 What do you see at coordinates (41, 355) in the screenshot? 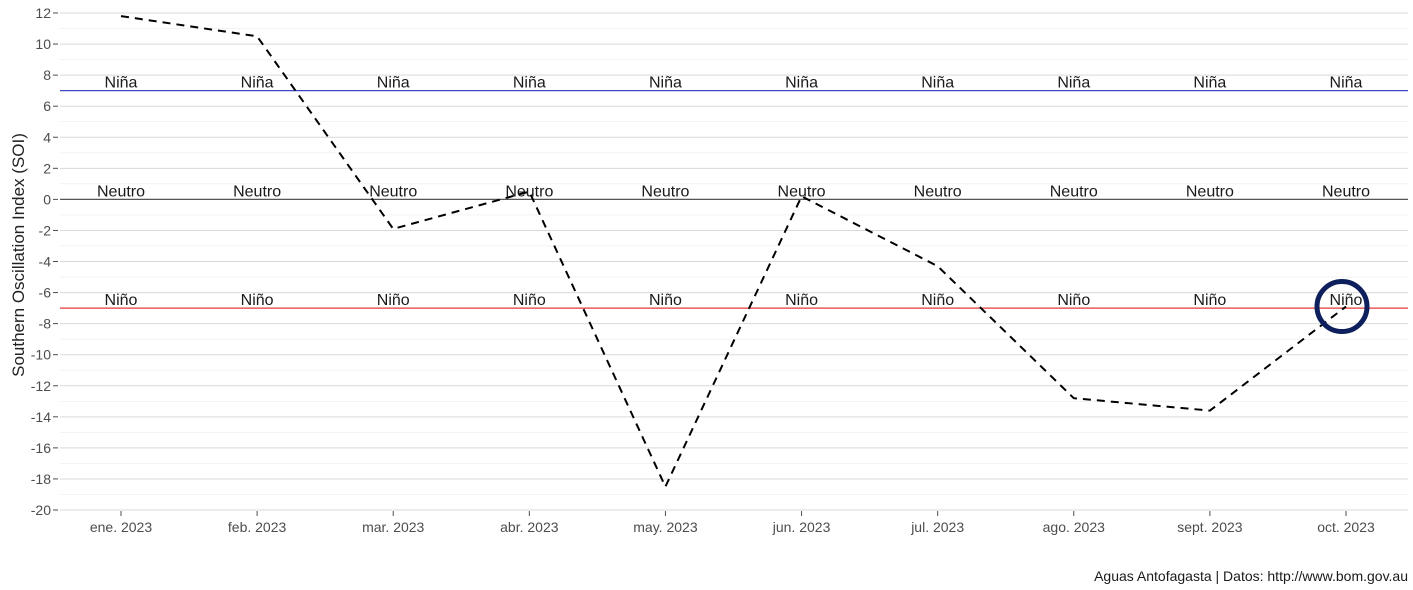
I see `y-tick-label: -10` at bounding box center [41, 355].